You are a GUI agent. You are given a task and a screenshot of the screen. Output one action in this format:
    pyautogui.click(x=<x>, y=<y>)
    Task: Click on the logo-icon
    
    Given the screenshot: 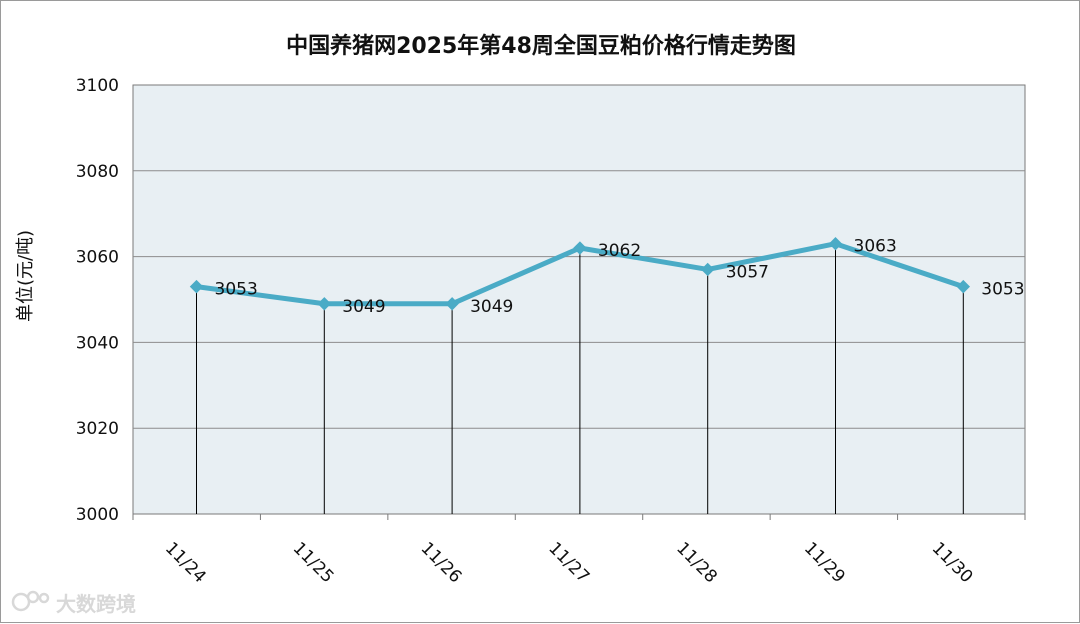 What is the action you would take?
    pyautogui.click(x=30, y=601)
    